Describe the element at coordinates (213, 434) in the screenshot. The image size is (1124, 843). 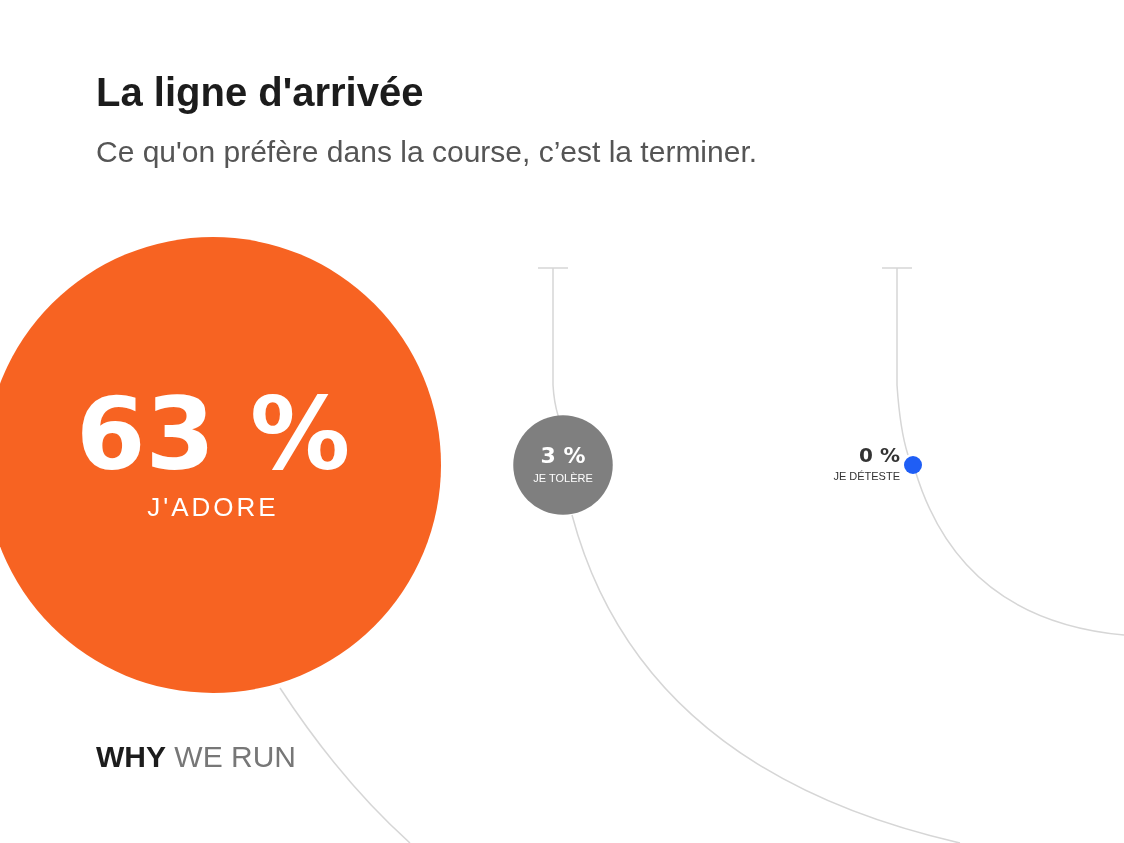
I see `data-label: 63 %` at that location.